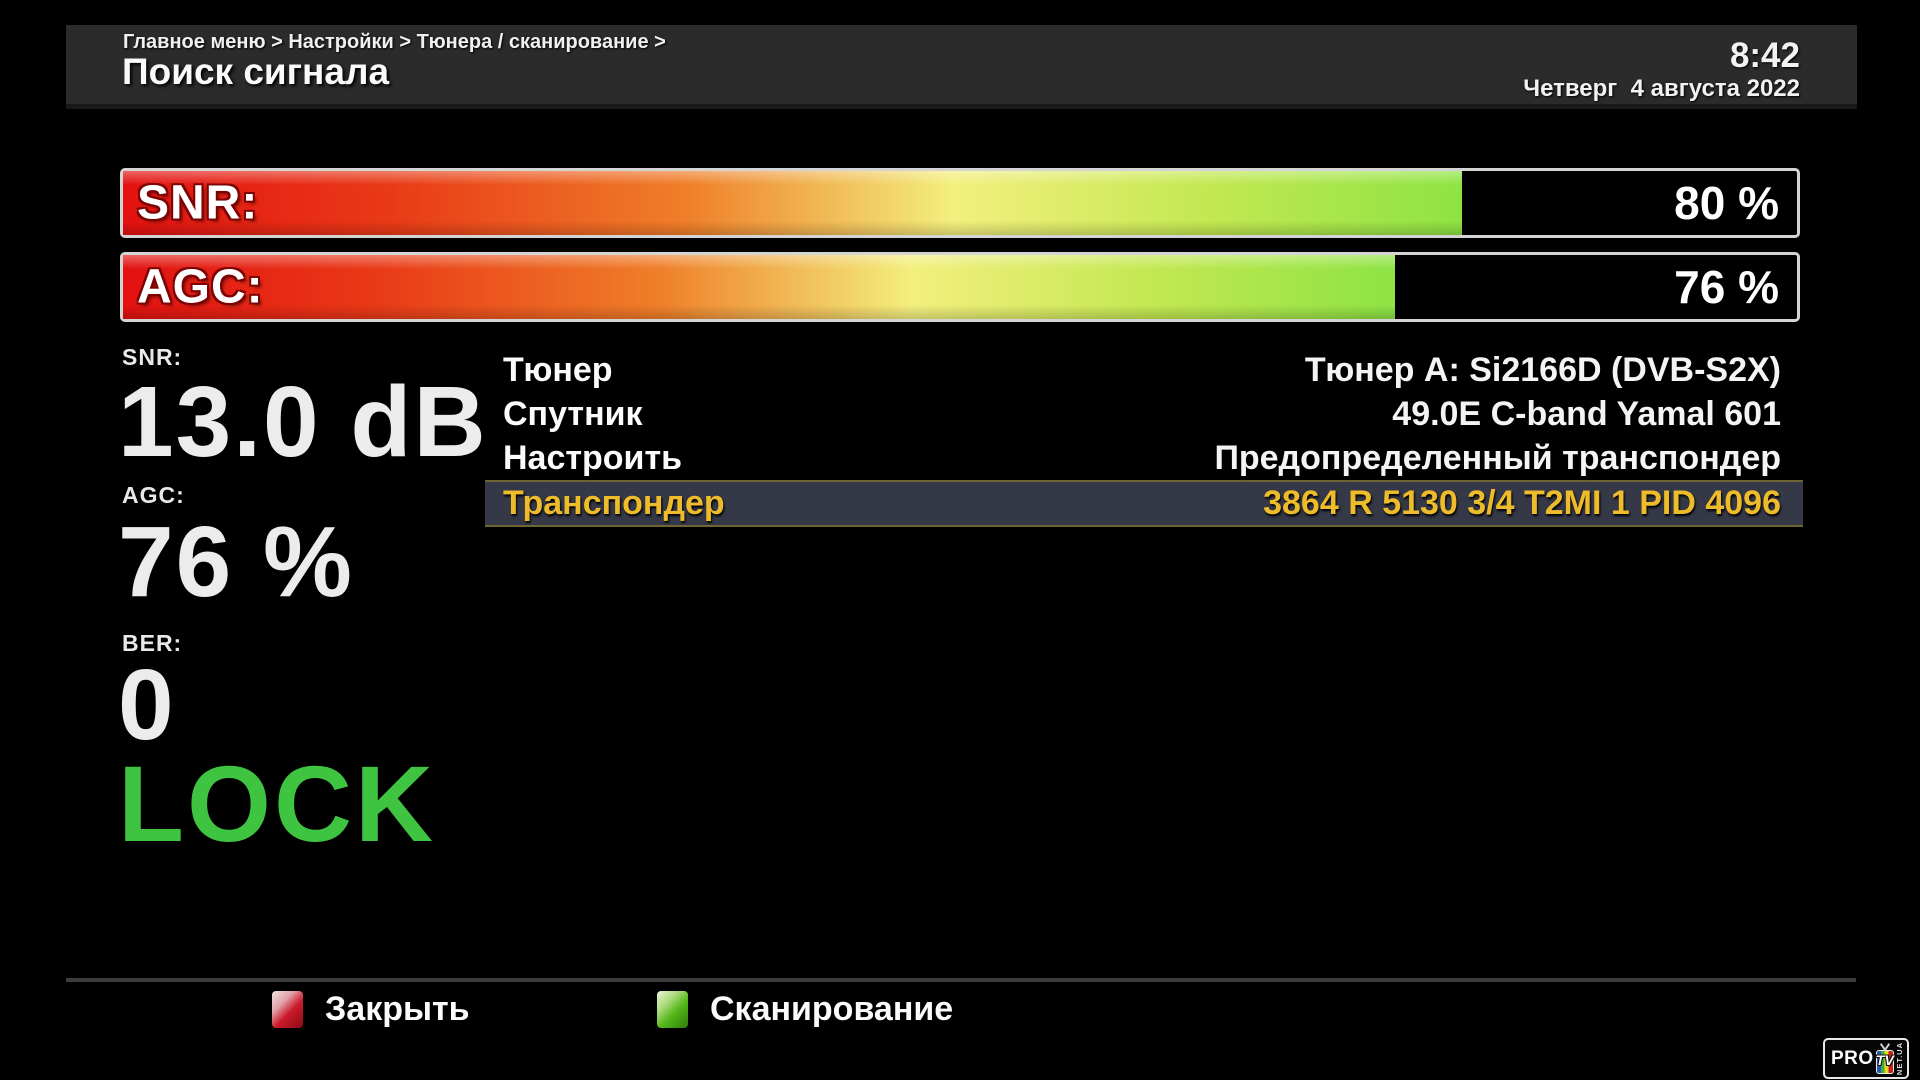 The image size is (1920, 1080). I want to click on agc-gauge: AGC: 76 %, so click(960, 287).